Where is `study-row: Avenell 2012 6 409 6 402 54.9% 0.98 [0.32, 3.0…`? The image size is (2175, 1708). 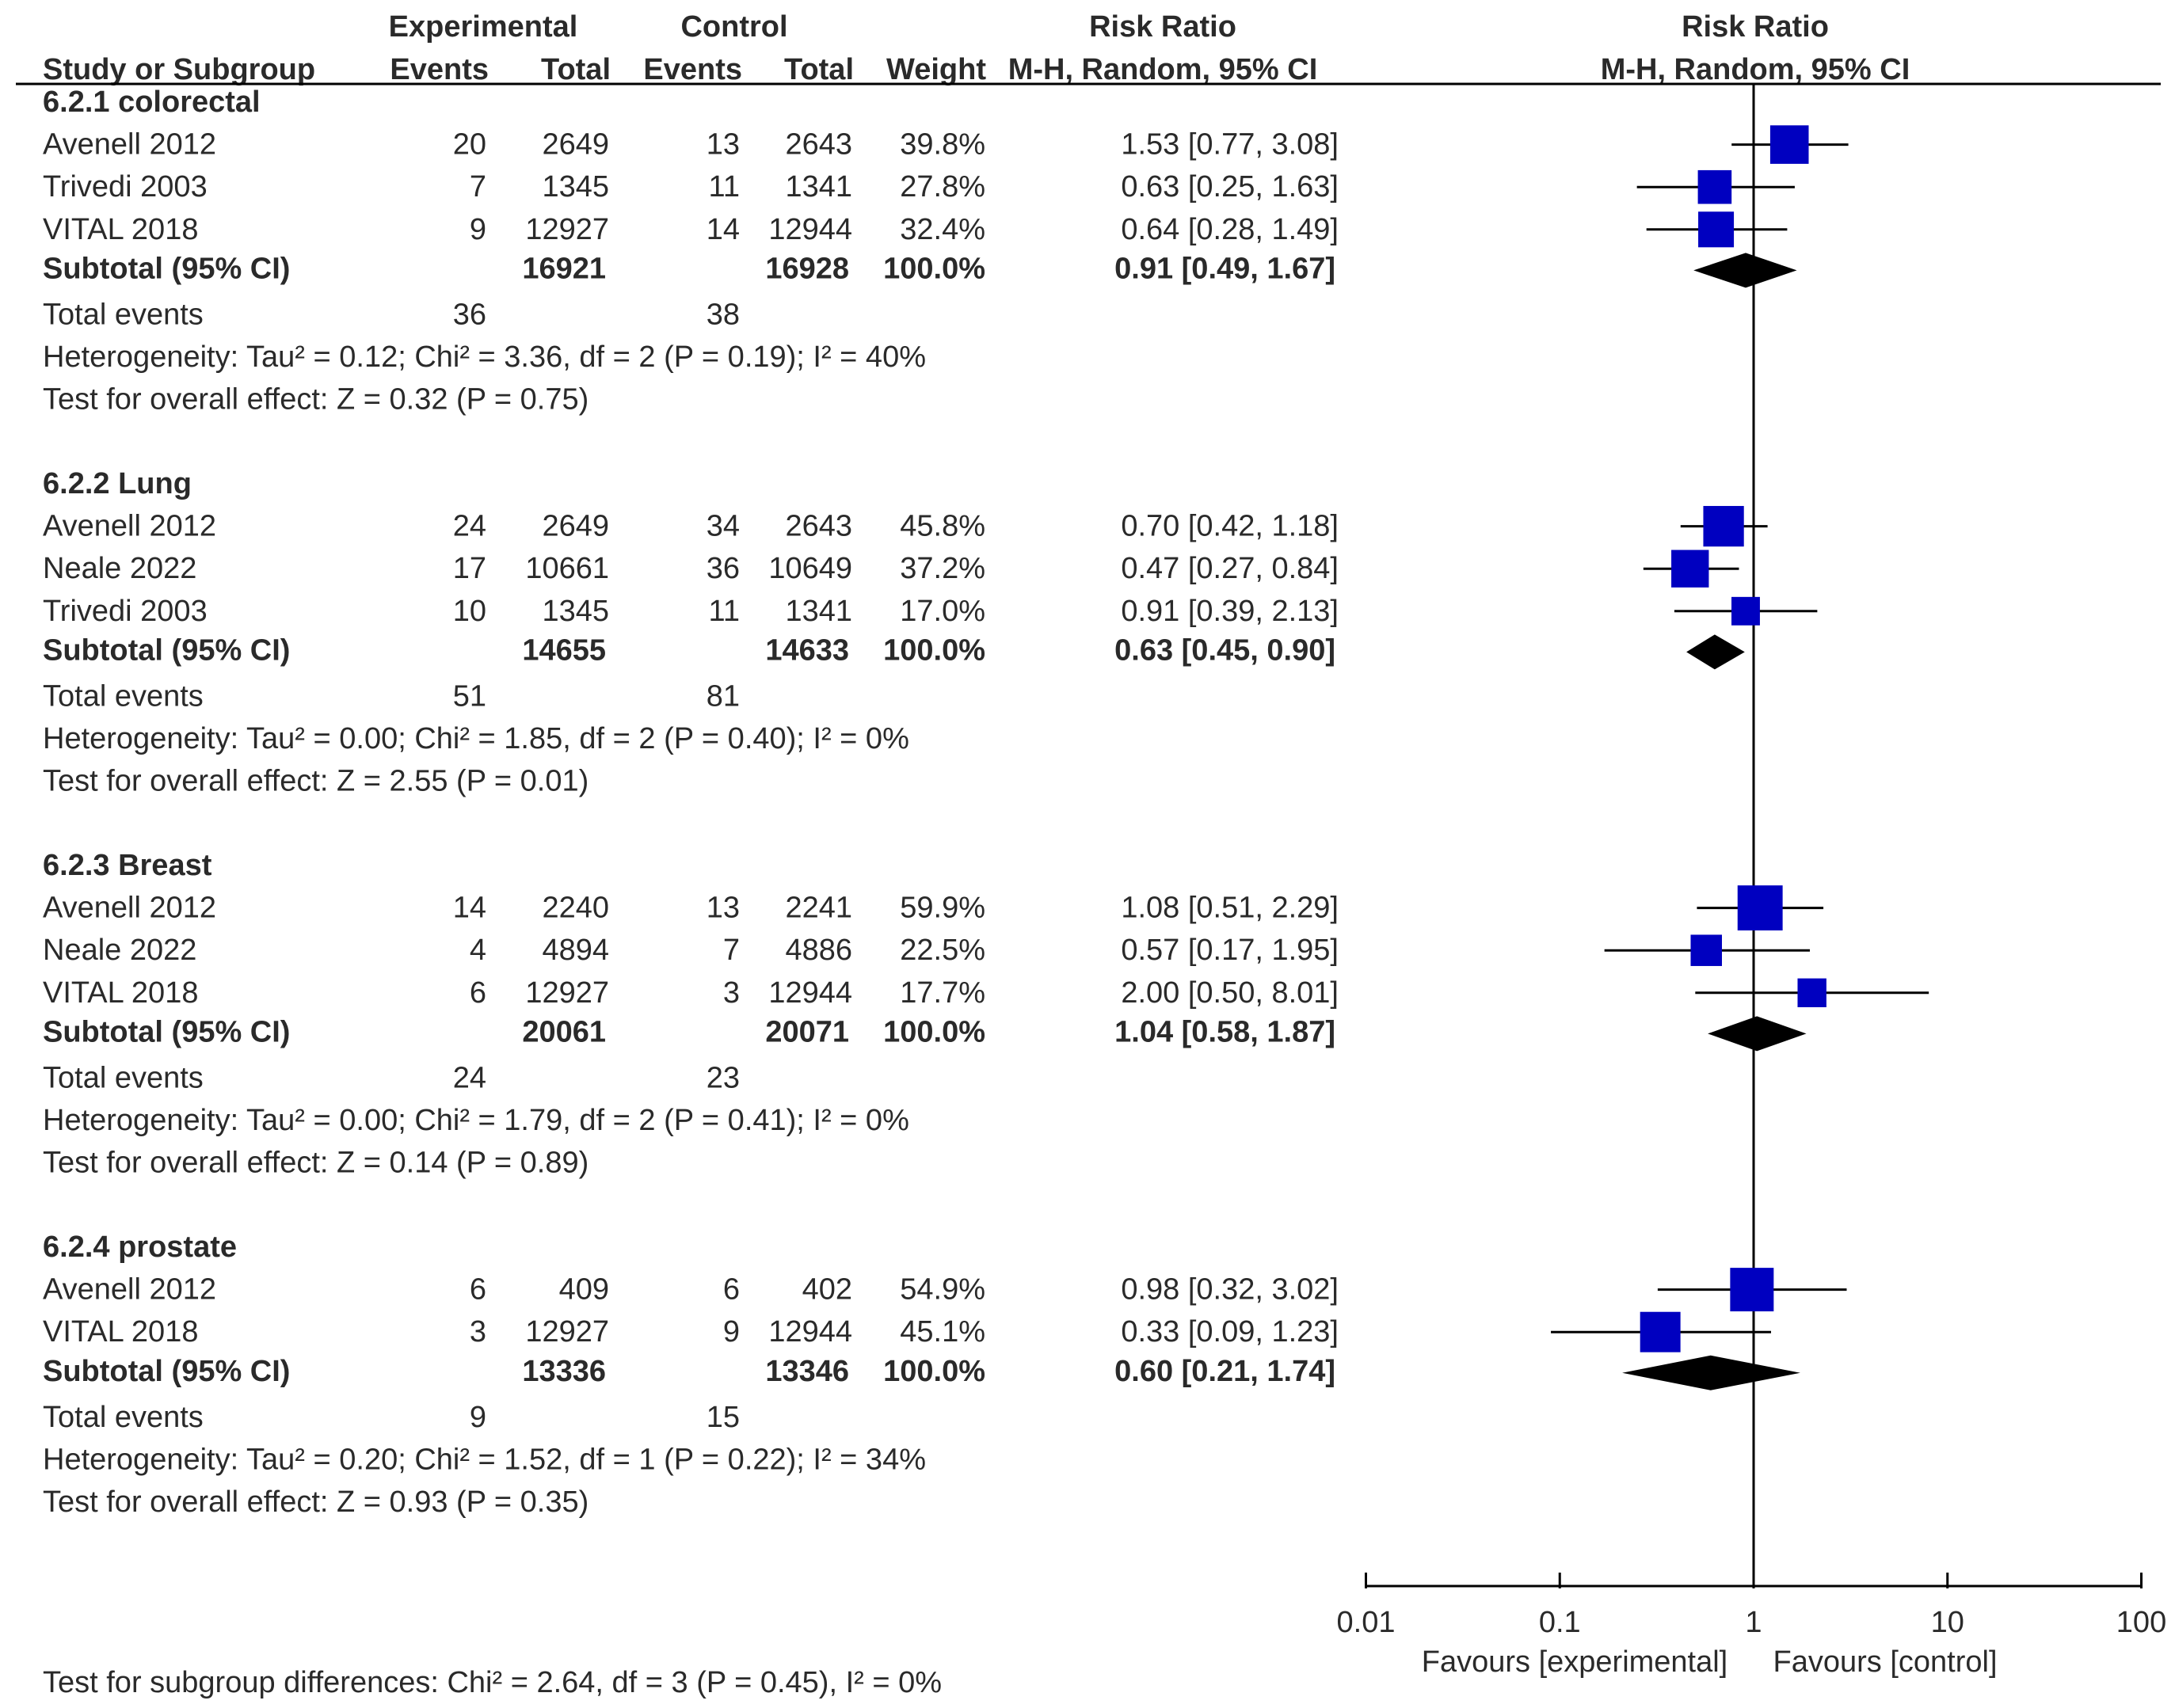 study-row: Avenell 2012 6 409 6 402 54.9% 0.98 [0.32, 3.0… is located at coordinates (691, 1290).